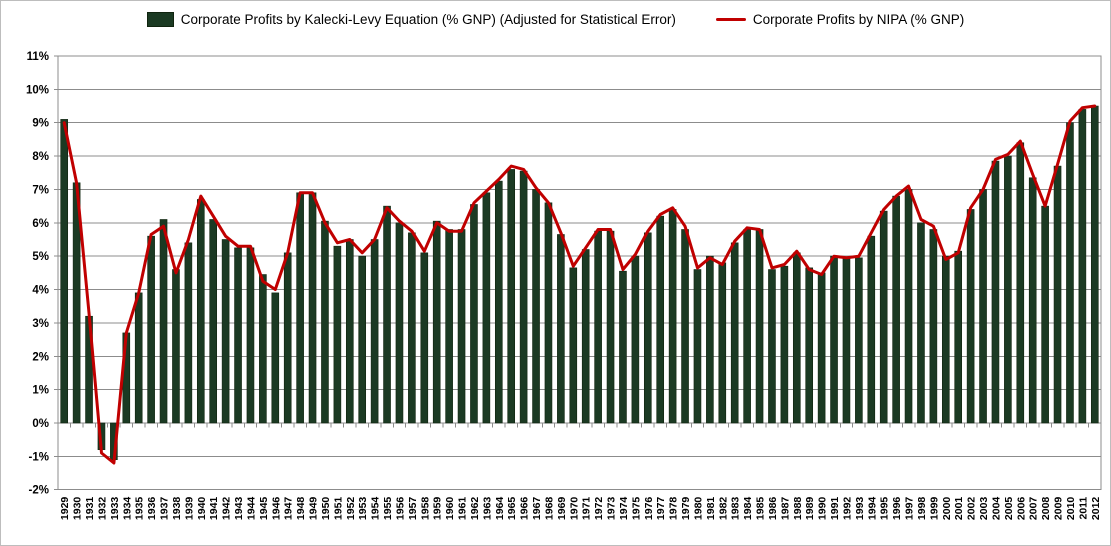 The width and height of the screenshot is (1111, 546). What do you see at coordinates (624, 509) in the screenshot?
I see `svg-text: 1974` at bounding box center [624, 509].